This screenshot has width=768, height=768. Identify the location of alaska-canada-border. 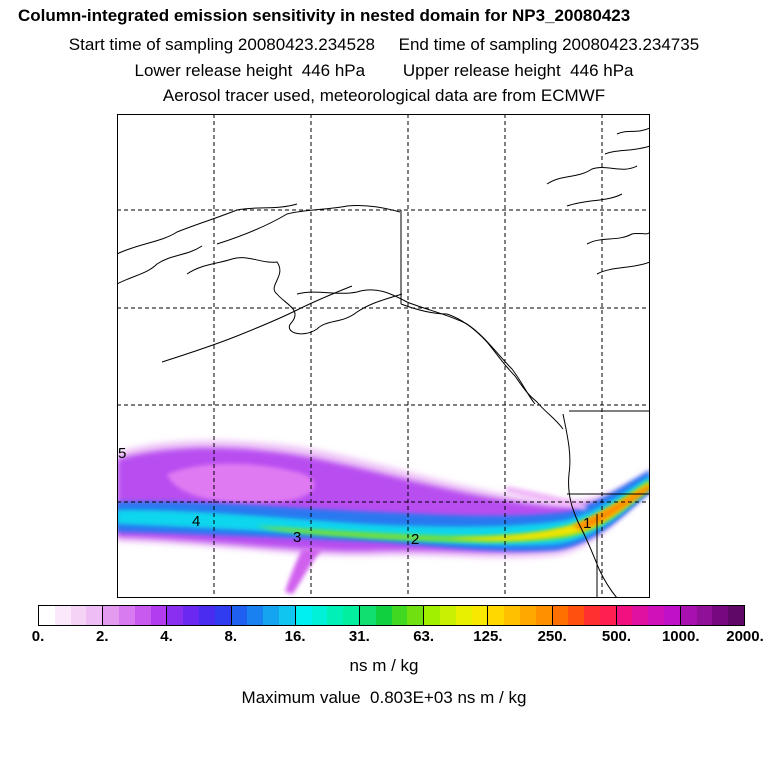
(424, 262).